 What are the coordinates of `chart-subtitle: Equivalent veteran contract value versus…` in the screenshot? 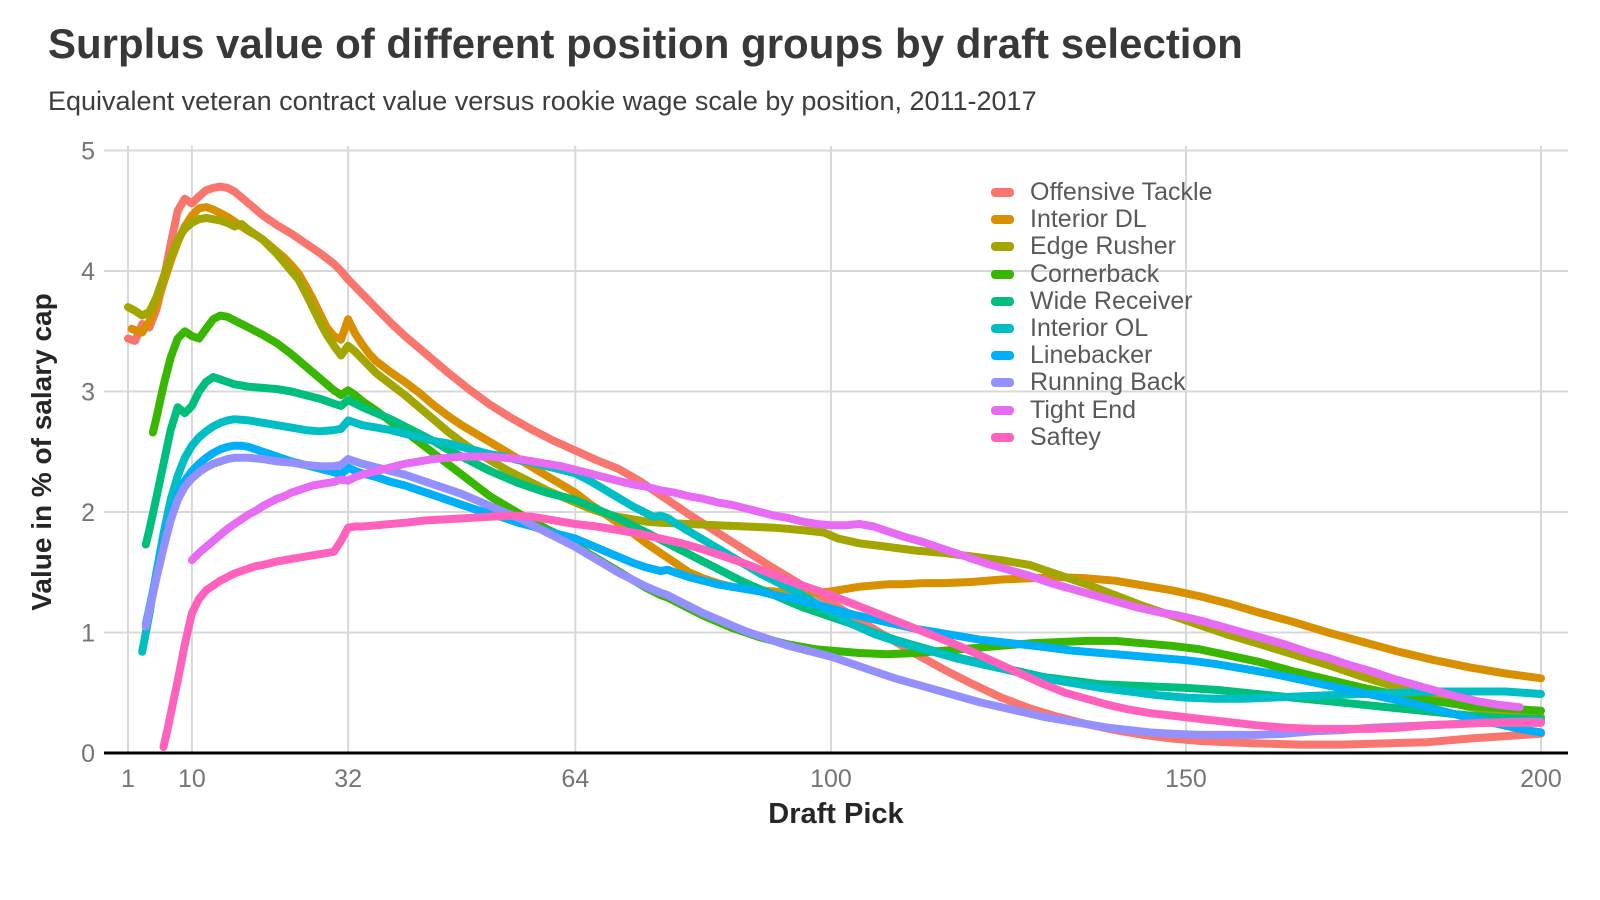 It's located at (542, 101).